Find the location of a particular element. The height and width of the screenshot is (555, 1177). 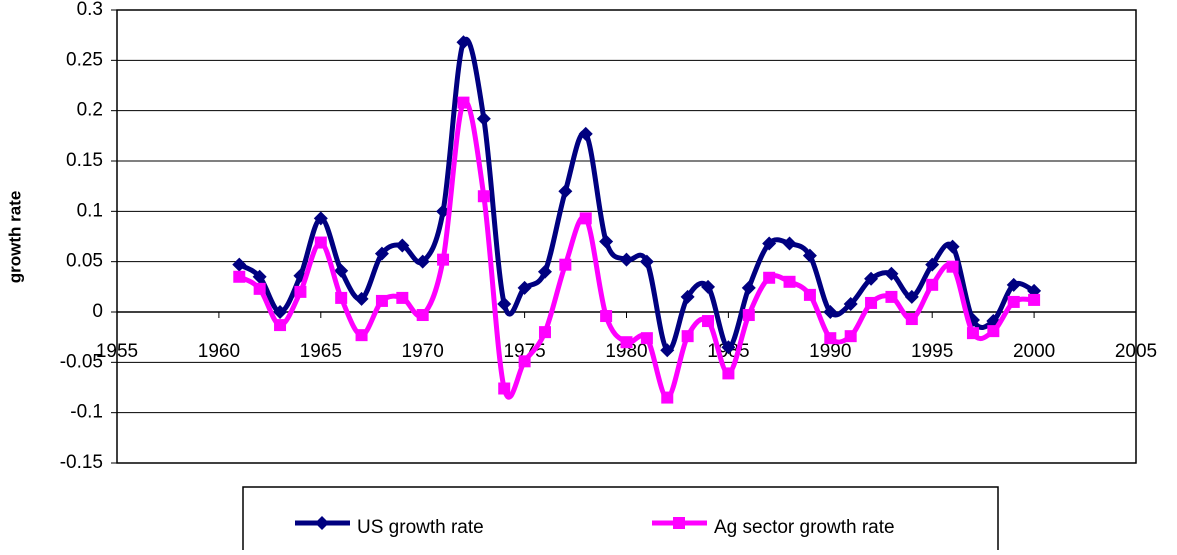

x-tick-label: 1990 is located at coordinates (830, 351).